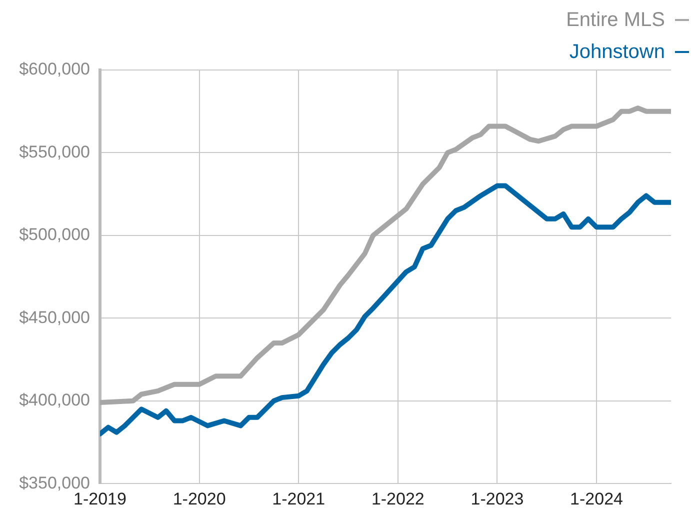  I want to click on x-tick-label: 1-2024, so click(596, 498).